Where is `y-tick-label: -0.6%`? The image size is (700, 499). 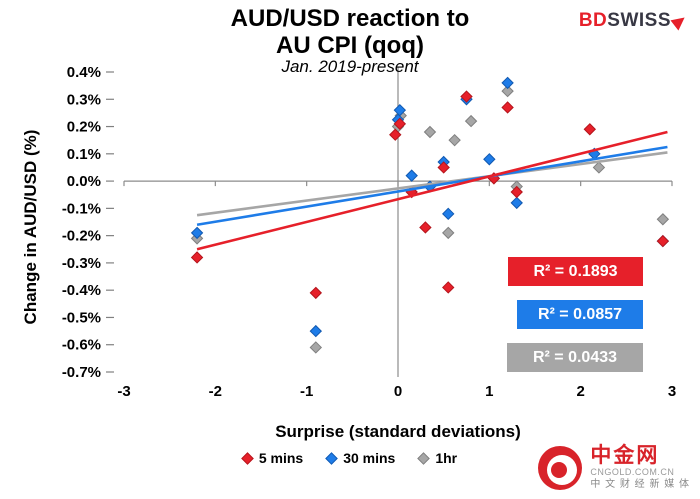 y-tick-label: -0.6% is located at coordinates (81, 345).